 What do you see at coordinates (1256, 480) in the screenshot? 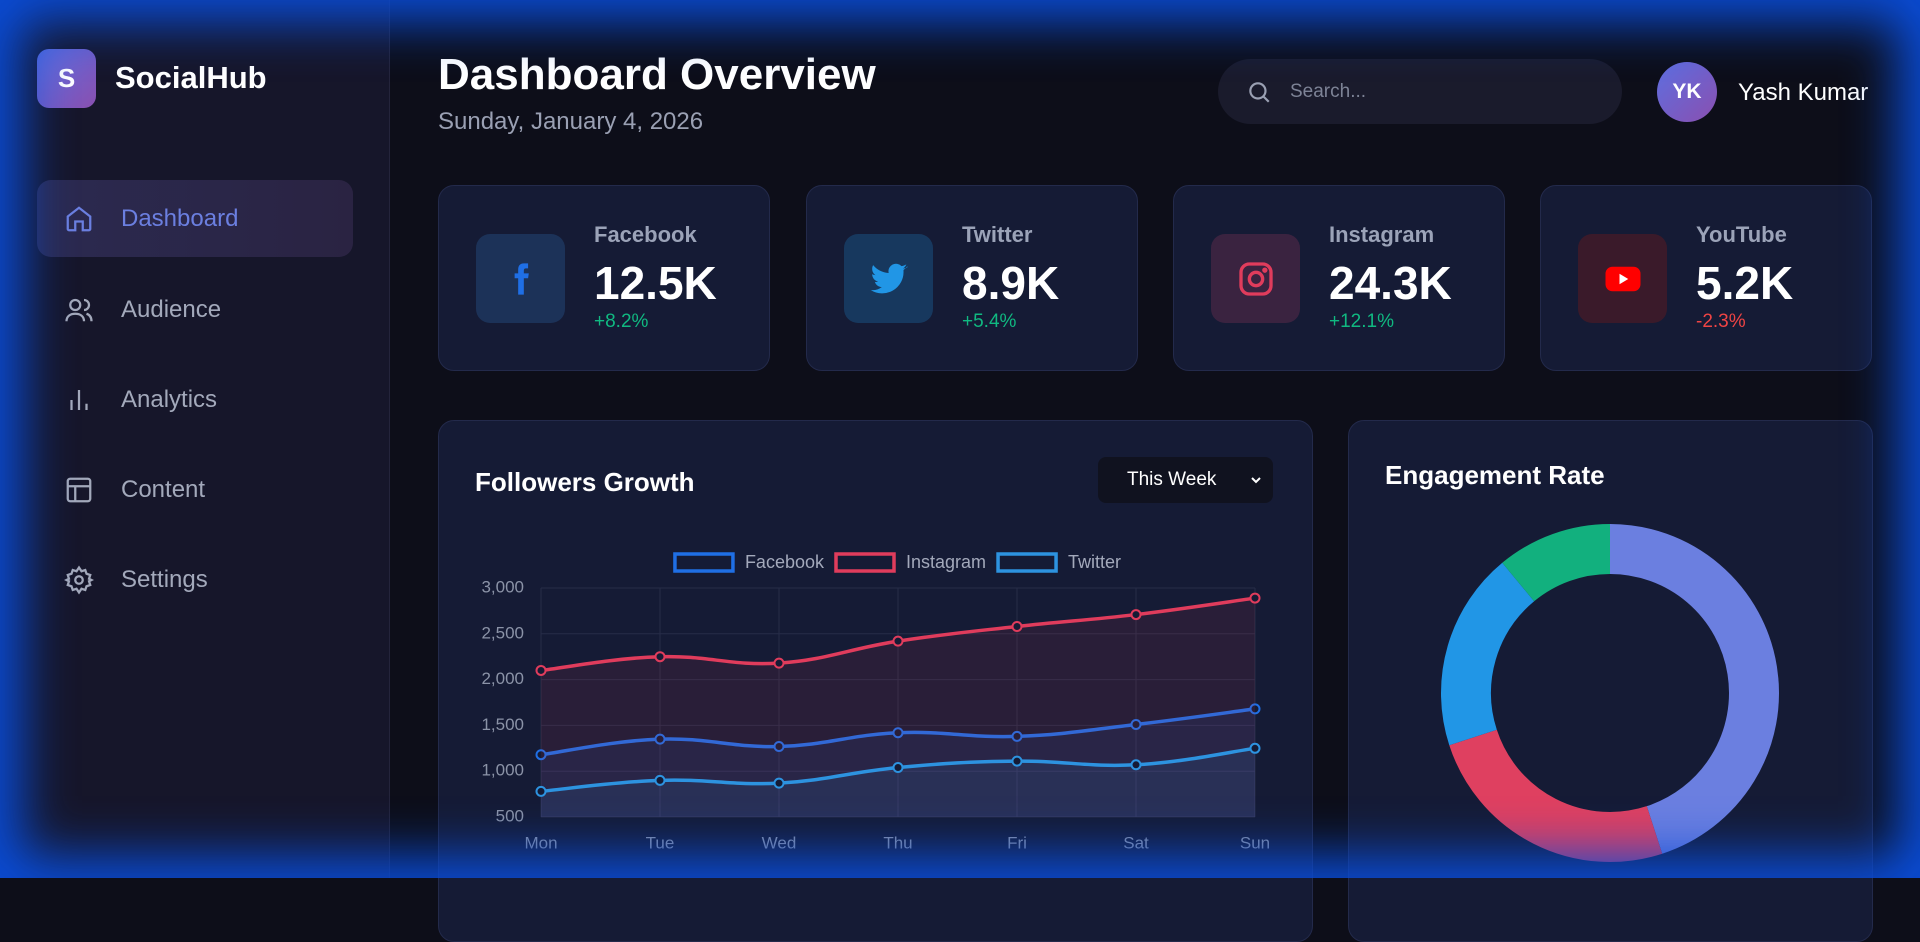
I see `chevron` at bounding box center [1256, 480].